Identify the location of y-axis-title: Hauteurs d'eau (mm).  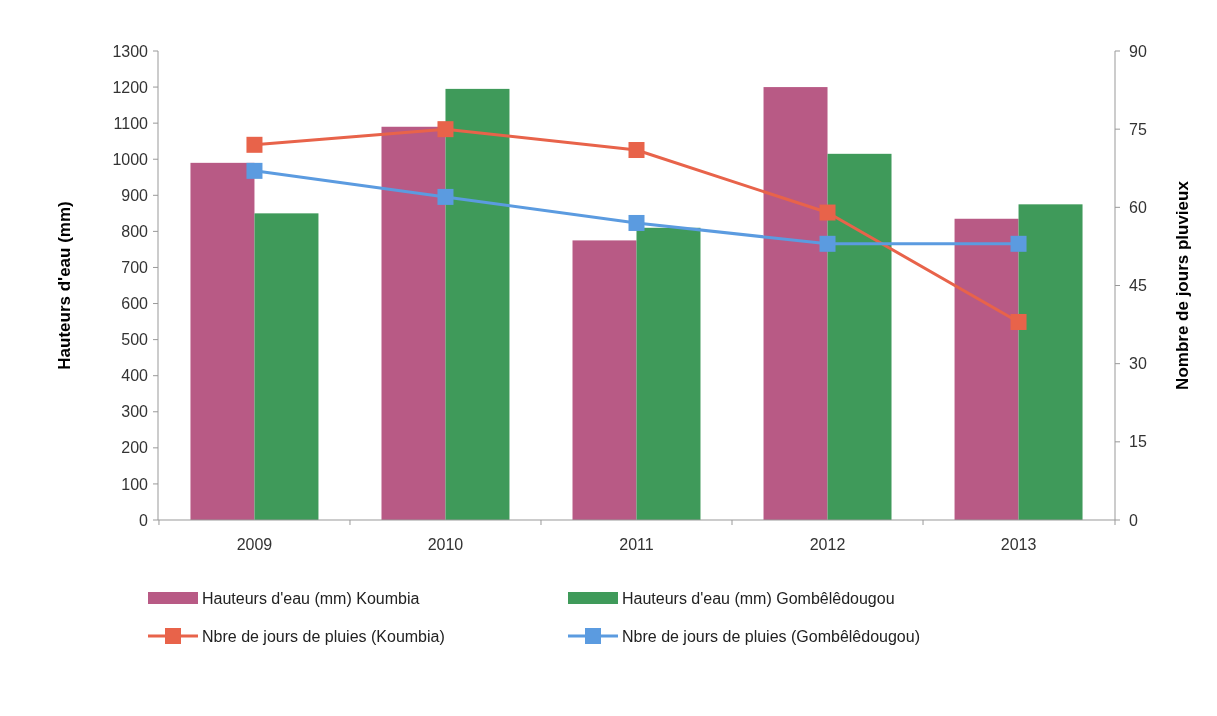
(64, 285).